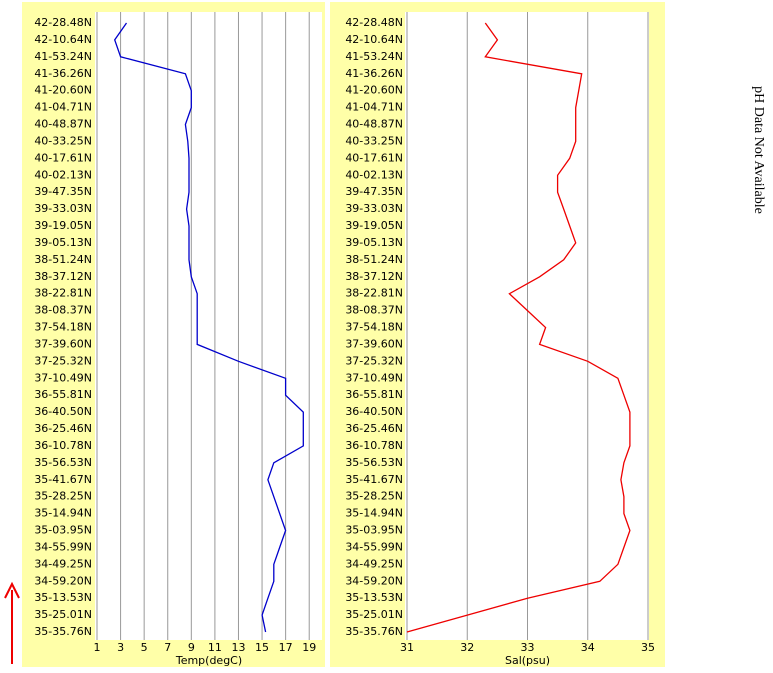 This screenshot has height=673, width=773. I want to click on x-tick-label: 1, so click(97, 647).